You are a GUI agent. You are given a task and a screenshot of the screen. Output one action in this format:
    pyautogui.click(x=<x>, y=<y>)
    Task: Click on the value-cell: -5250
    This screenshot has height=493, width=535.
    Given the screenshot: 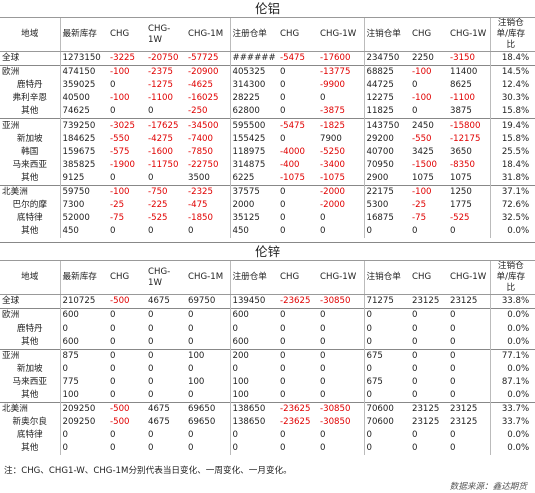 What is the action you would take?
    pyautogui.click(x=341, y=152)
    